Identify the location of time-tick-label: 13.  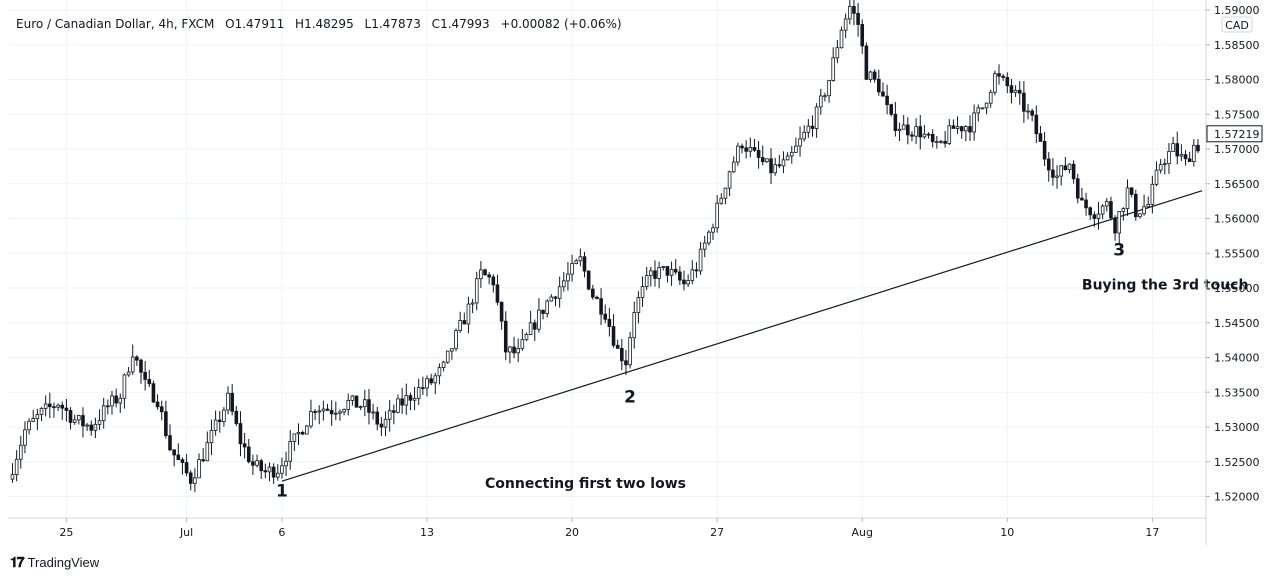
(427, 532).